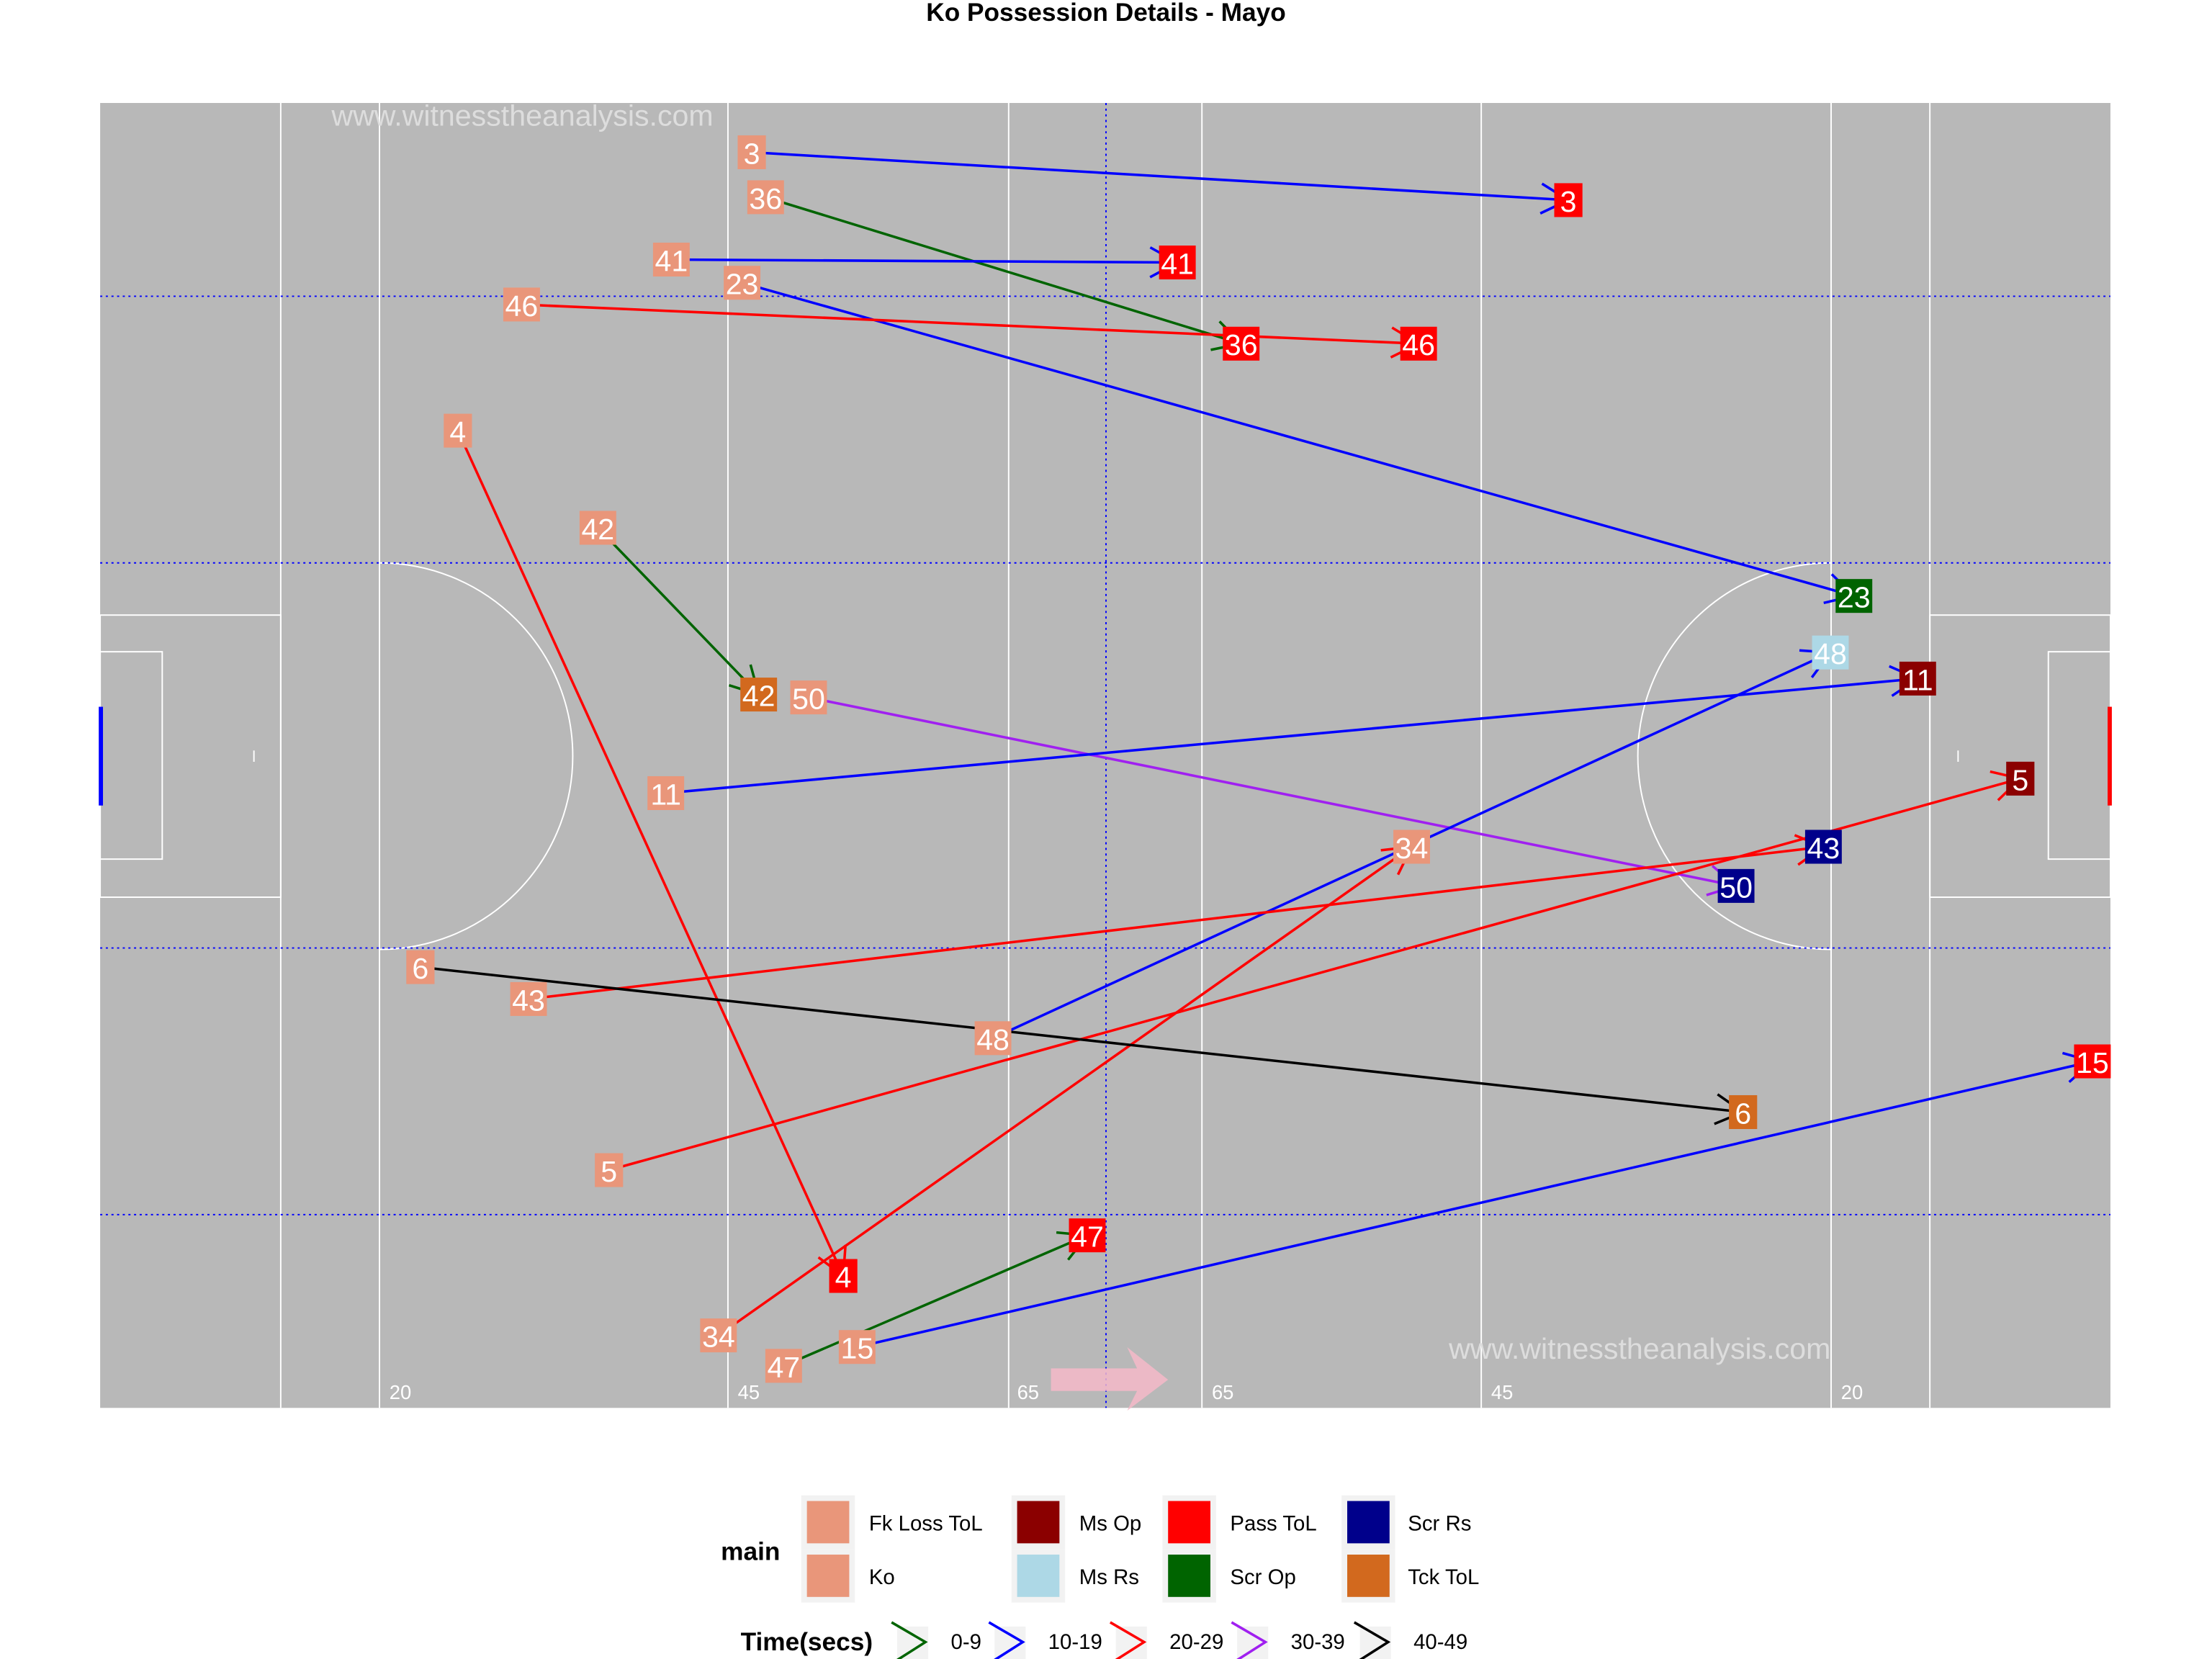  Describe the element at coordinates (742, 283) in the screenshot. I see `event-start-label: 23` at that location.